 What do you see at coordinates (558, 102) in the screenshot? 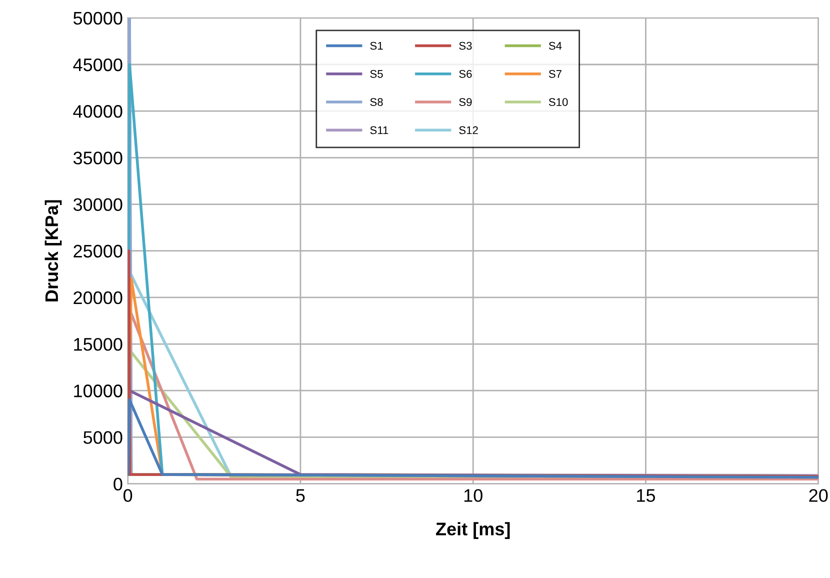
I see `legend-label: S10` at bounding box center [558, 102].